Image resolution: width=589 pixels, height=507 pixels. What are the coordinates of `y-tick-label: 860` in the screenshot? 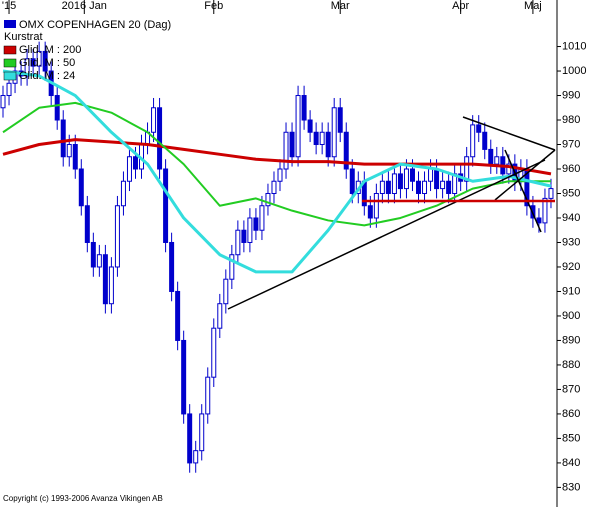 It's located at (571, 414).